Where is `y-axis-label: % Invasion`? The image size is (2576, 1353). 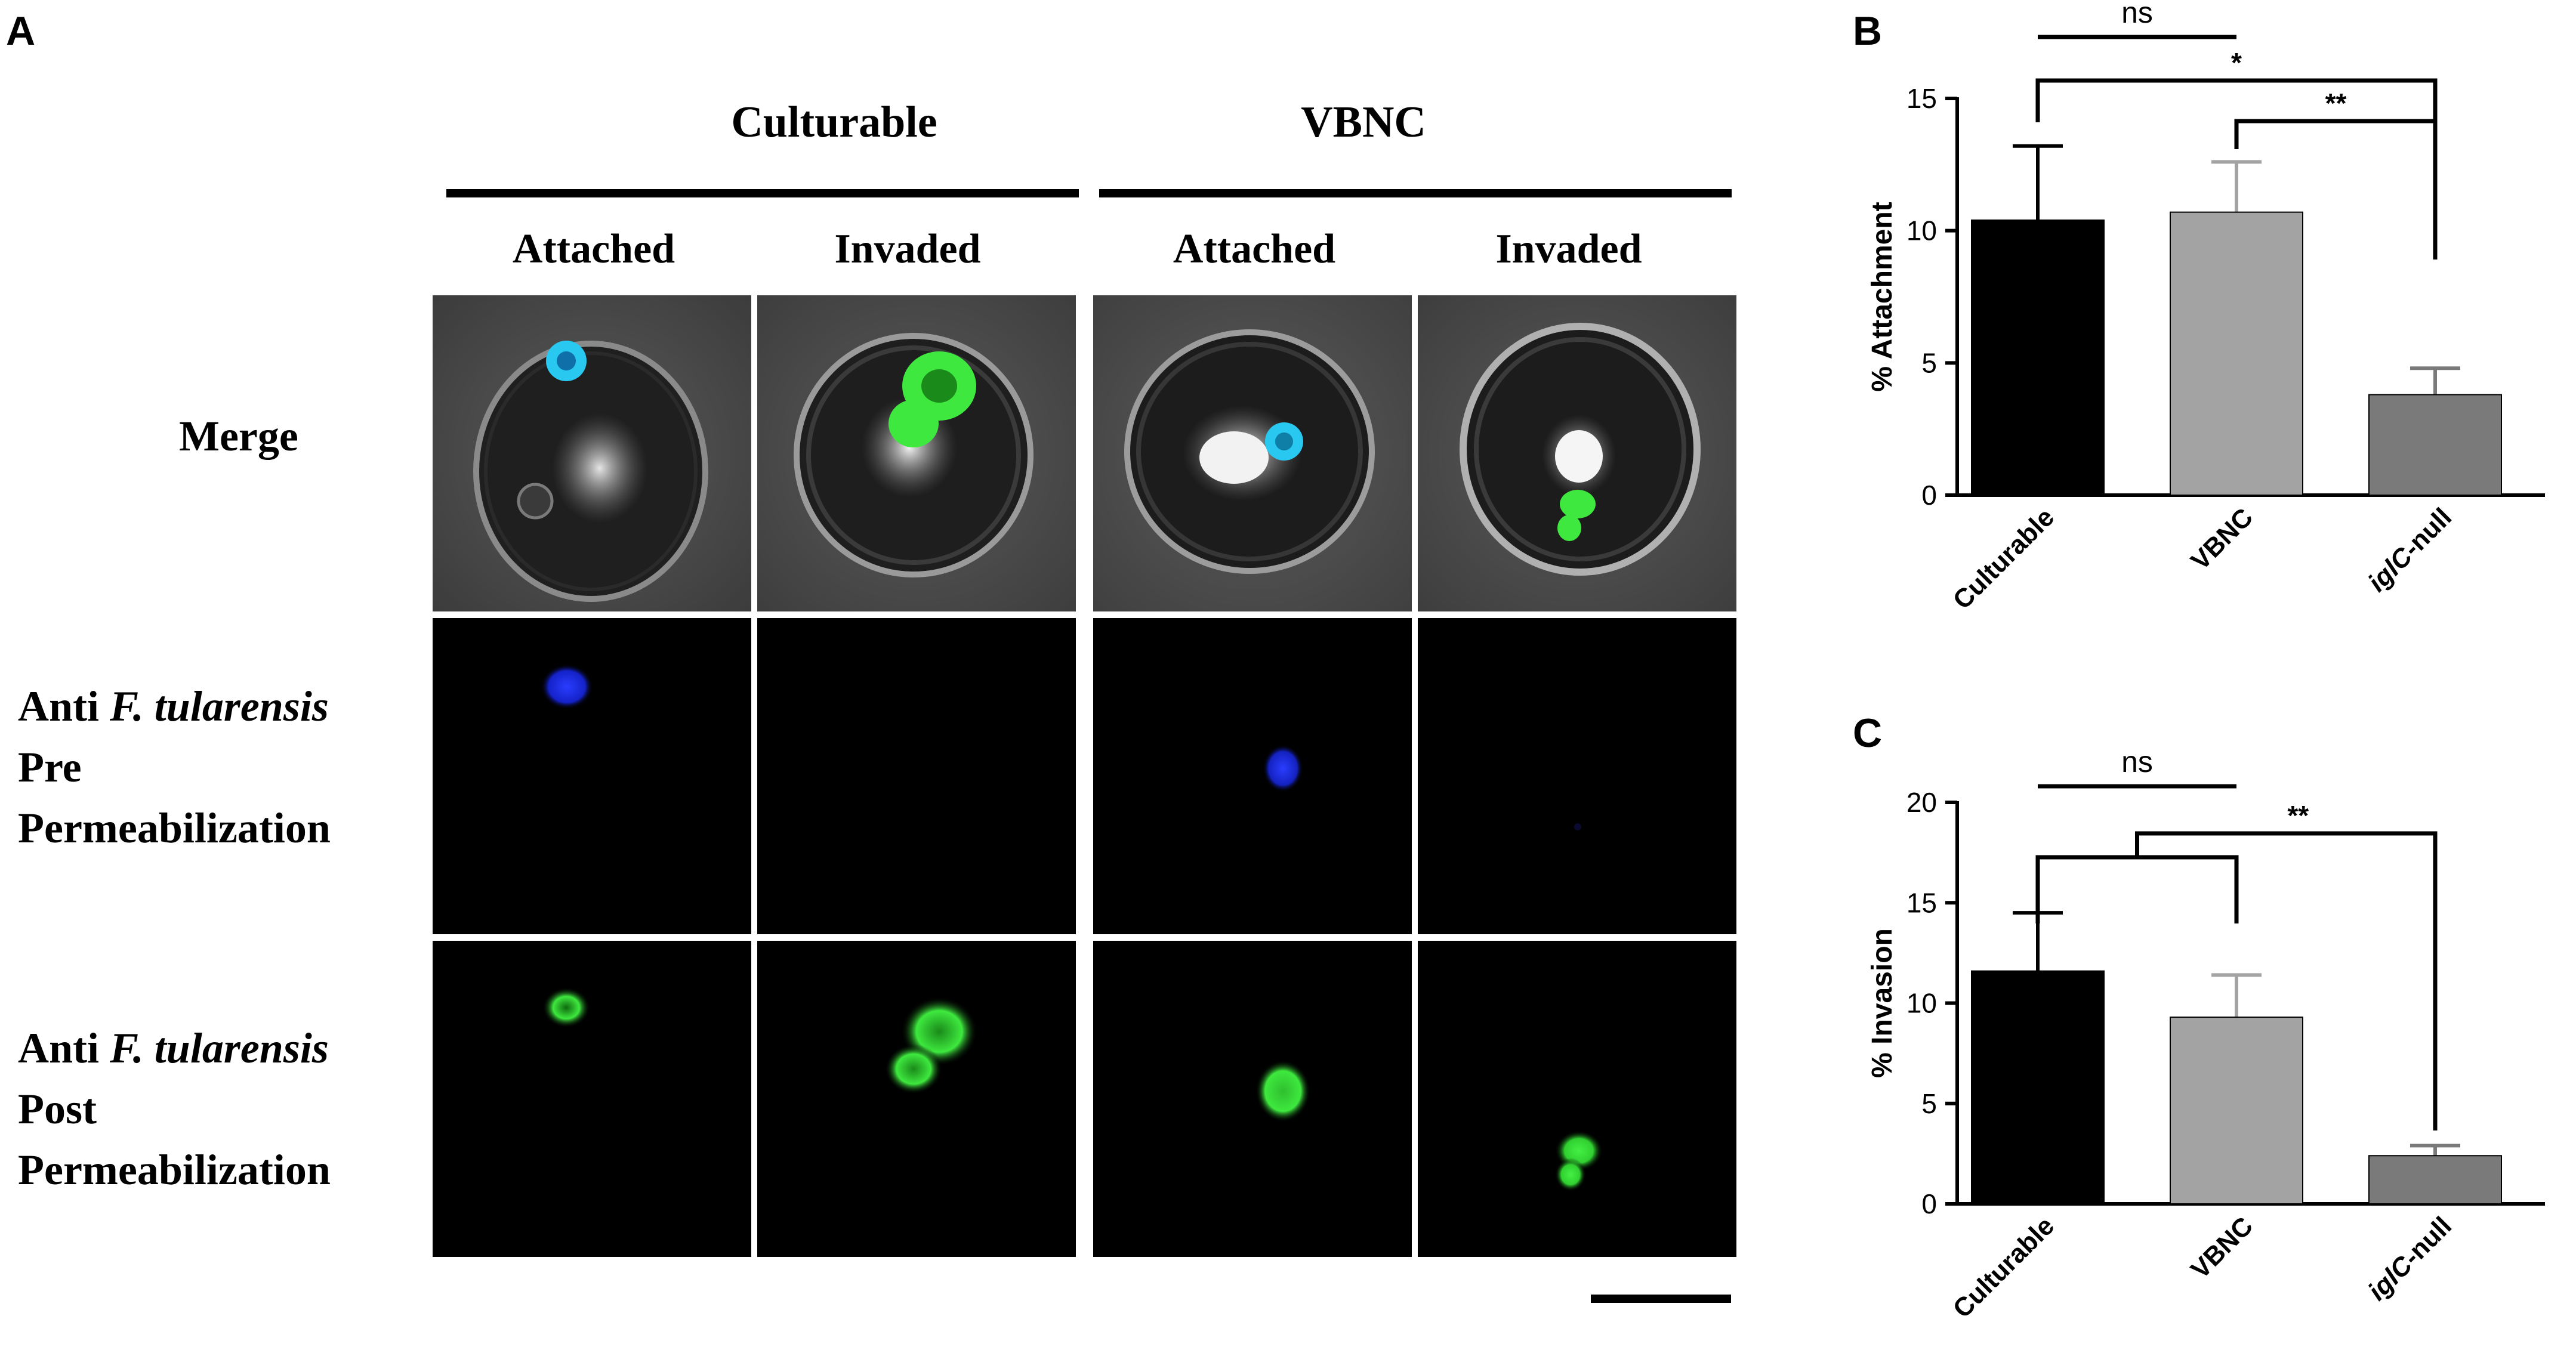 y-axis-label: % Invasion is located at coordinates (1882, 1003).